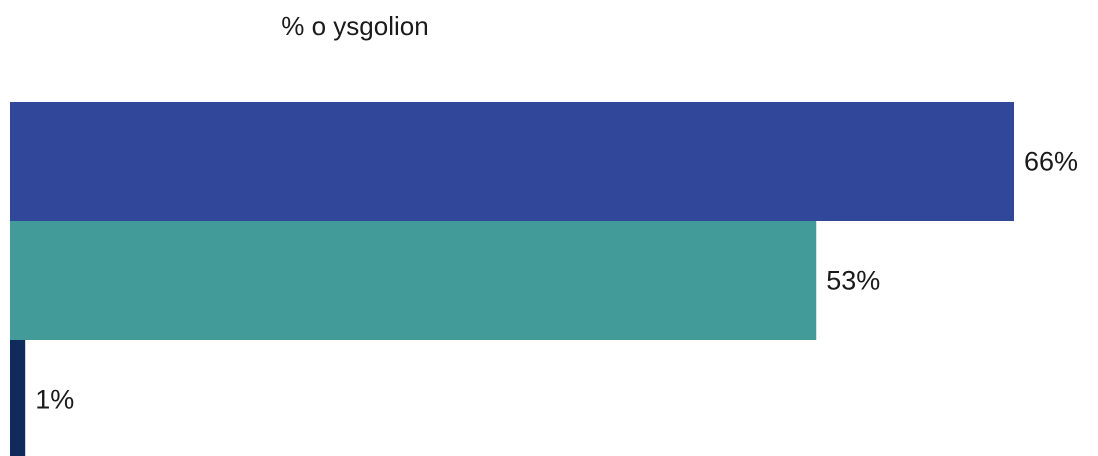 This screenshot has width=1098, height=456. Describe the element at coordinates (1051, 162) in the screenshot. I see `data-label-1: 66%` at that location.